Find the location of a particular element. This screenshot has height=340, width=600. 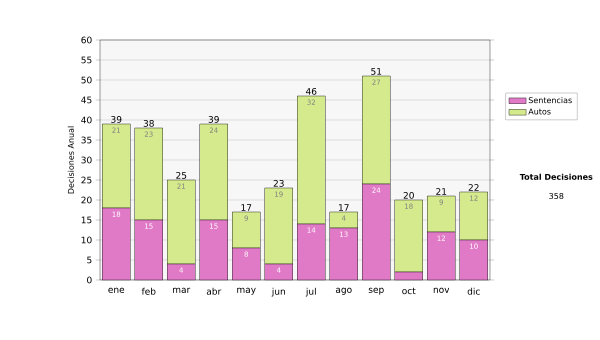

total-label: 22 is located at coordinates (473, 187).